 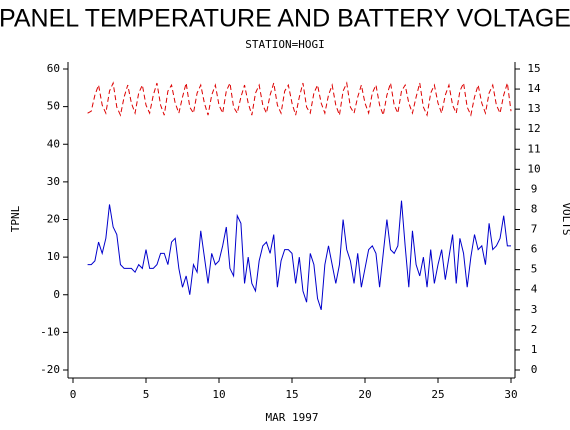 I want to click on y-tick-label: 40, so click(x=53, y=143).